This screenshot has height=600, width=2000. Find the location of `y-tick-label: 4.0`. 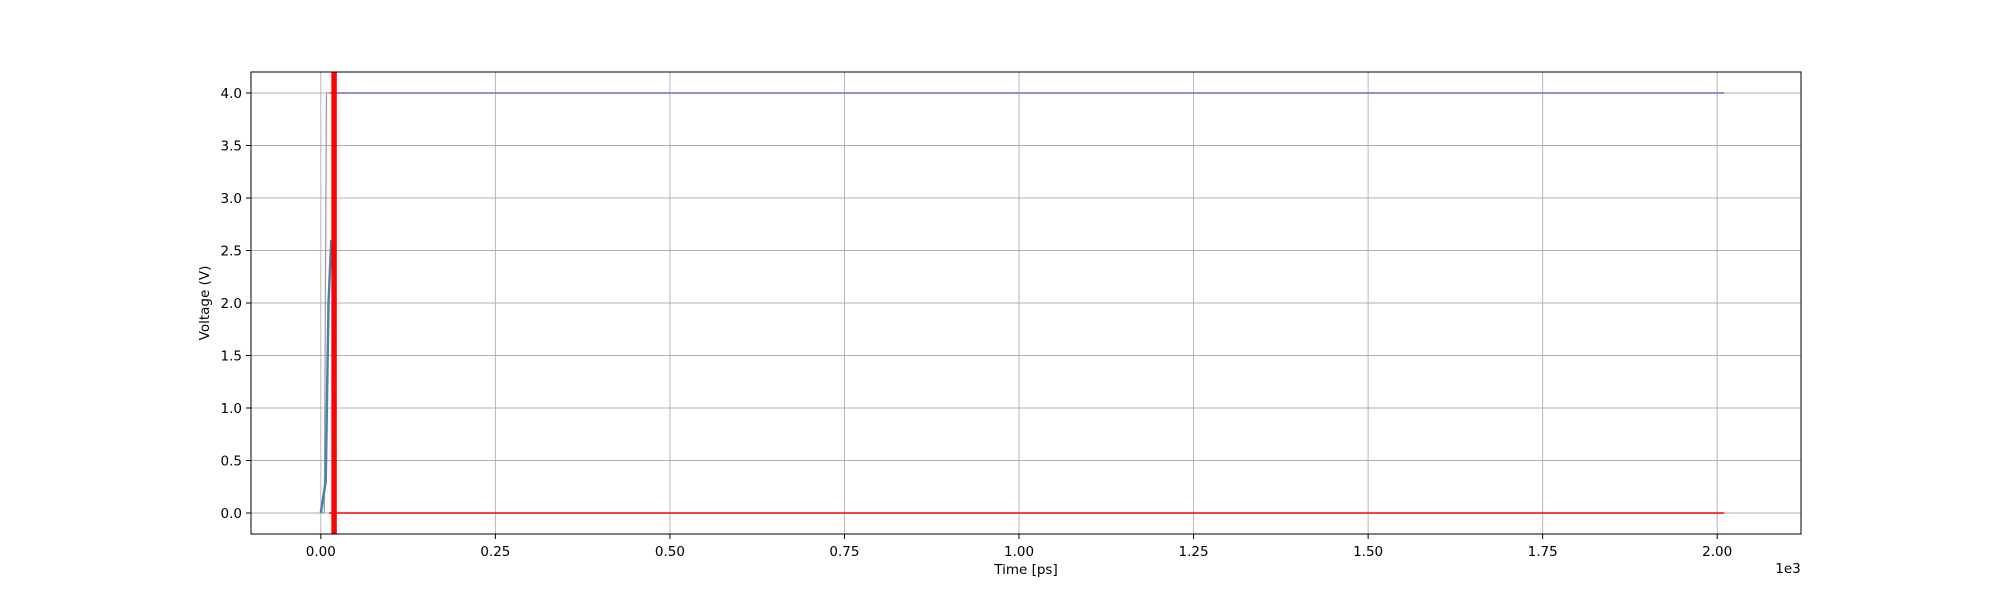

y-tick-label: 4.0 is located at coordinates (231, 94).